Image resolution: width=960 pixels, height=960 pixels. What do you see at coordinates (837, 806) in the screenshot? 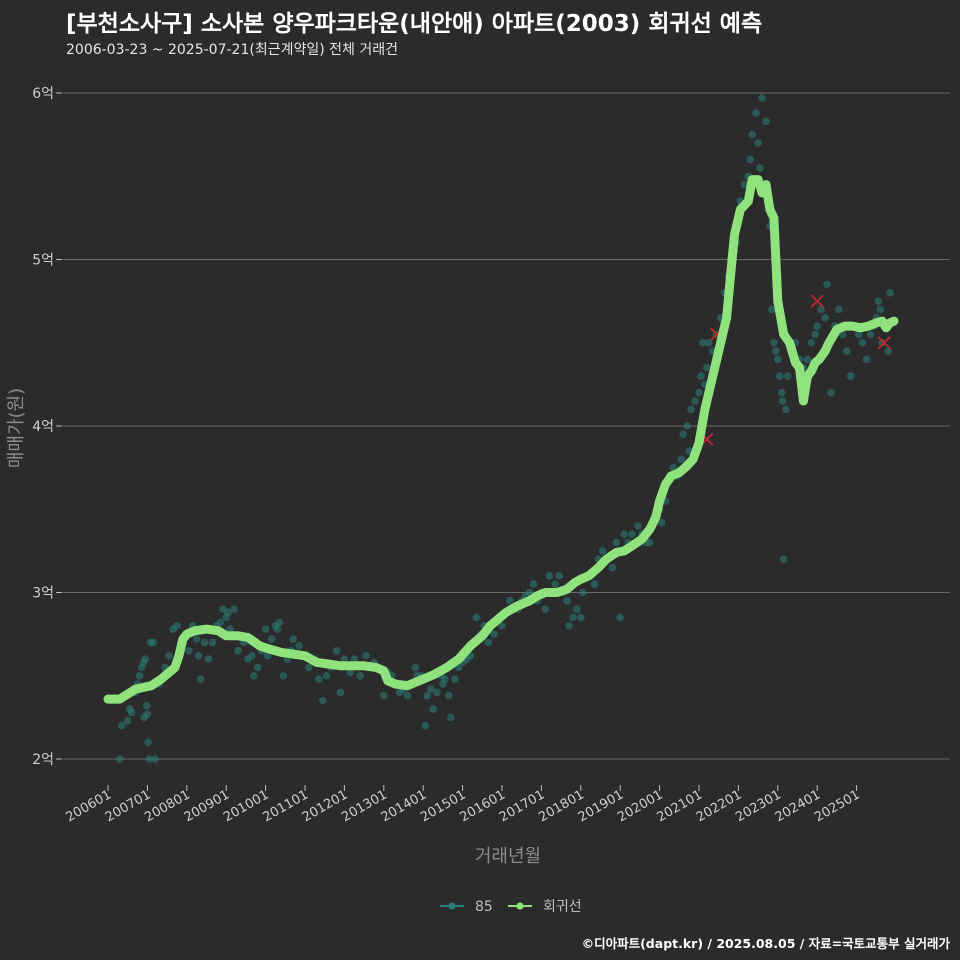
I see `x-tick-label: 202501` at bounding box center [837, 806].